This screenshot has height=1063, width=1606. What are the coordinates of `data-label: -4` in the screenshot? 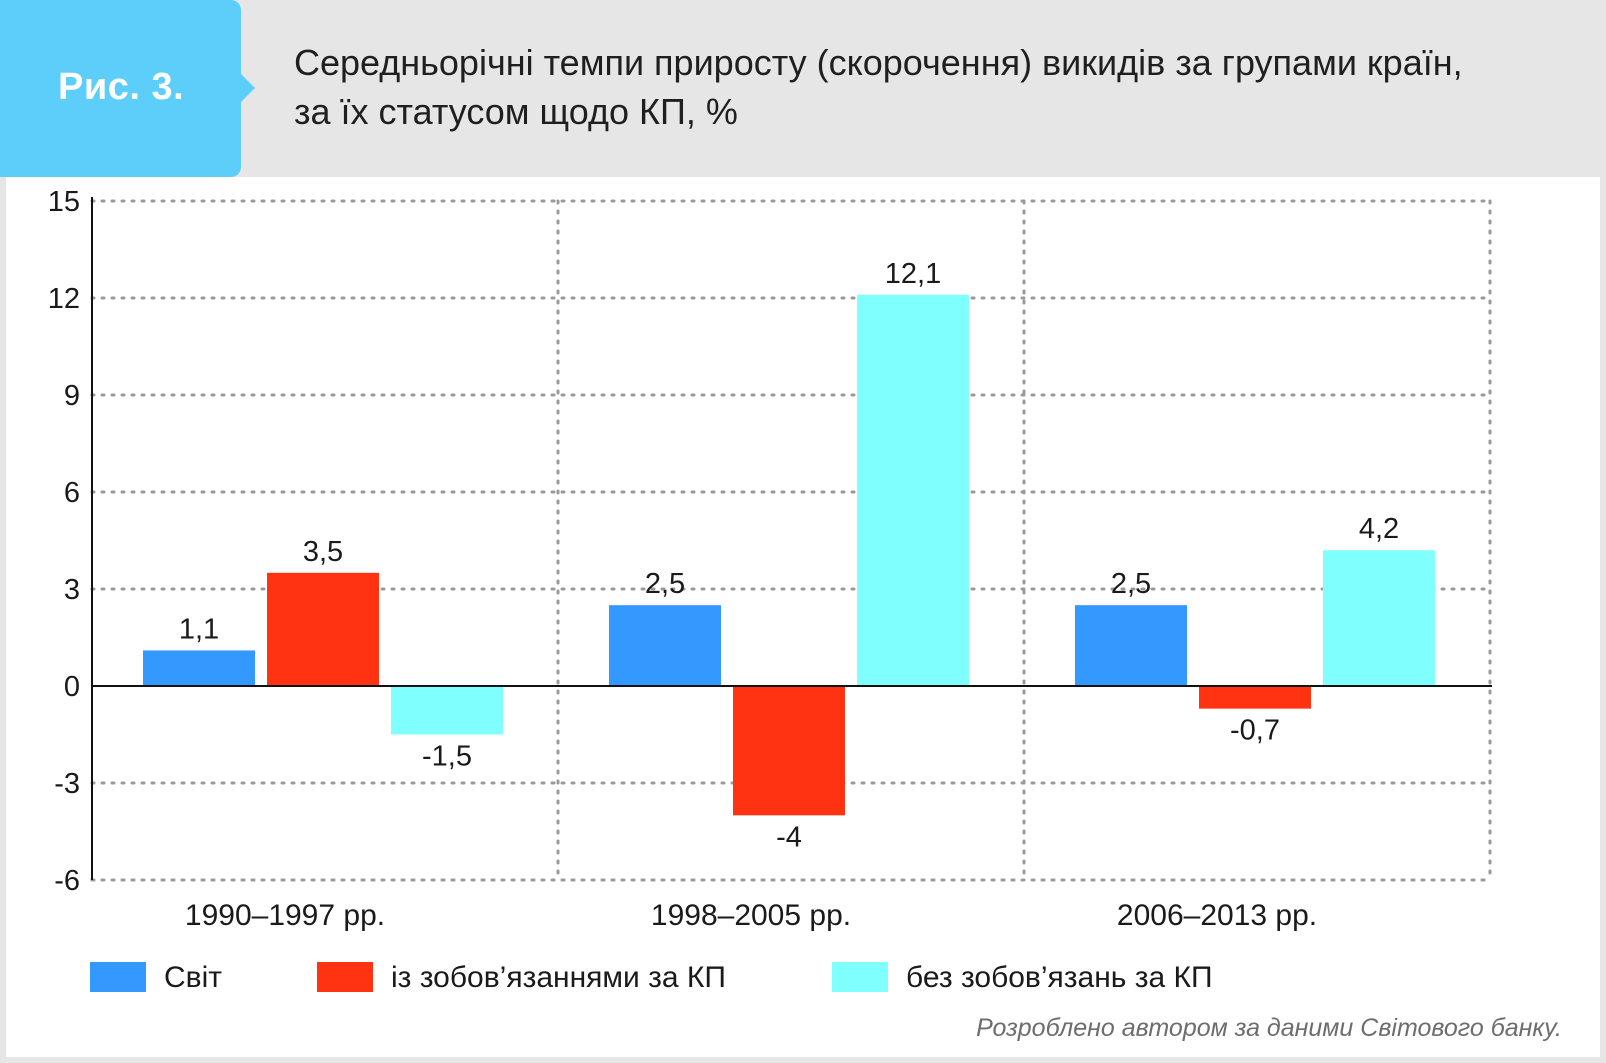 It's located at (789, 837).